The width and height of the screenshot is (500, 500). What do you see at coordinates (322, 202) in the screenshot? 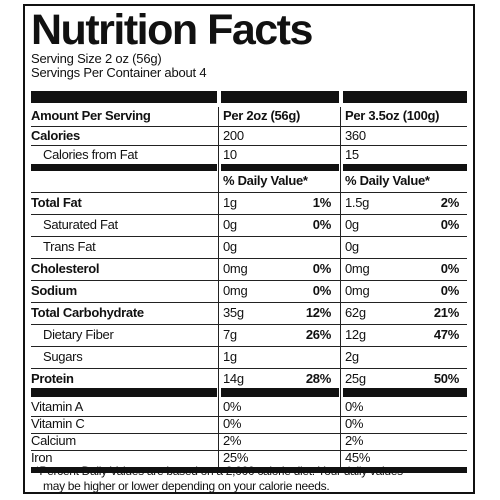
I see `nutrient-total-fat-dv-col1: 1%` at bounding box center [322, 202].